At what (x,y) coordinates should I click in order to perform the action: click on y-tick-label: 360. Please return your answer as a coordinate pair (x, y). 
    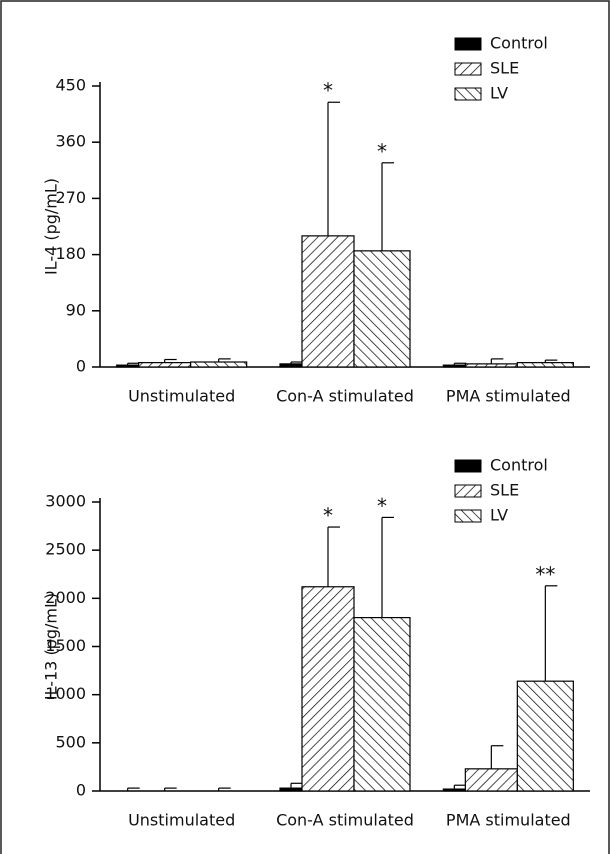
    Looking at the image, I should click on (70, 141).